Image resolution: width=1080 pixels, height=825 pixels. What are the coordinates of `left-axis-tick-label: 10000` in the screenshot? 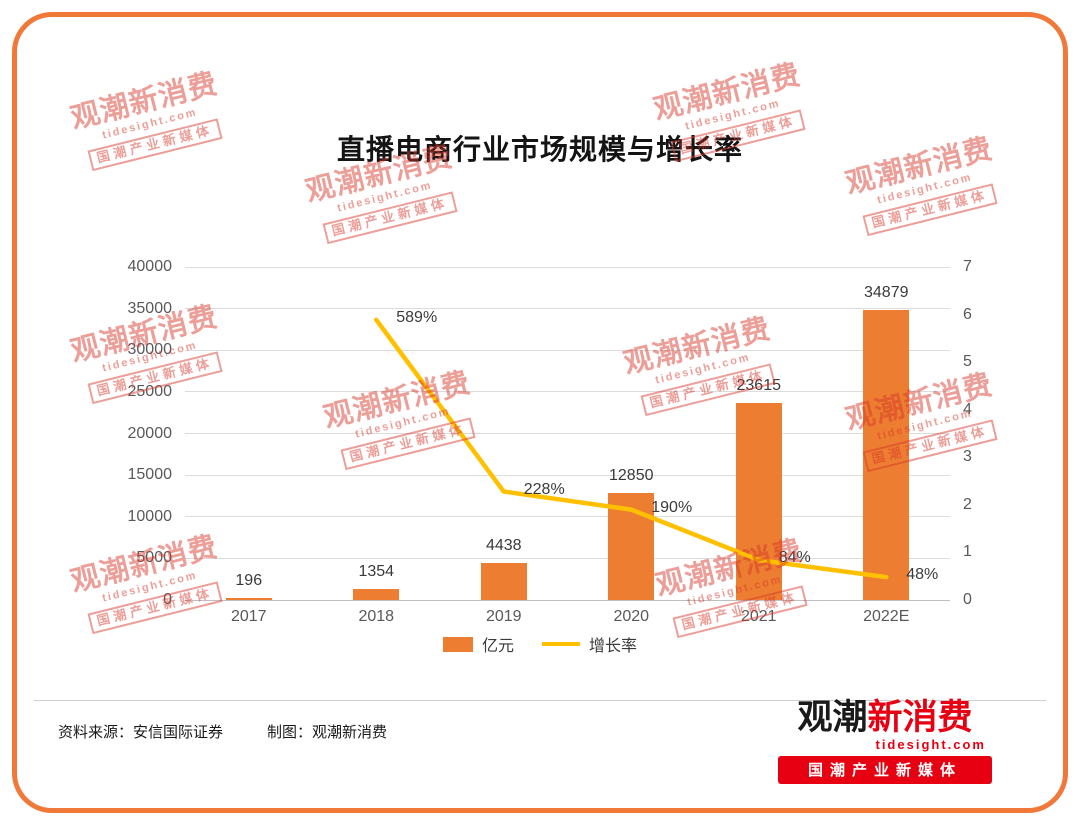 It's located at (150, 516).